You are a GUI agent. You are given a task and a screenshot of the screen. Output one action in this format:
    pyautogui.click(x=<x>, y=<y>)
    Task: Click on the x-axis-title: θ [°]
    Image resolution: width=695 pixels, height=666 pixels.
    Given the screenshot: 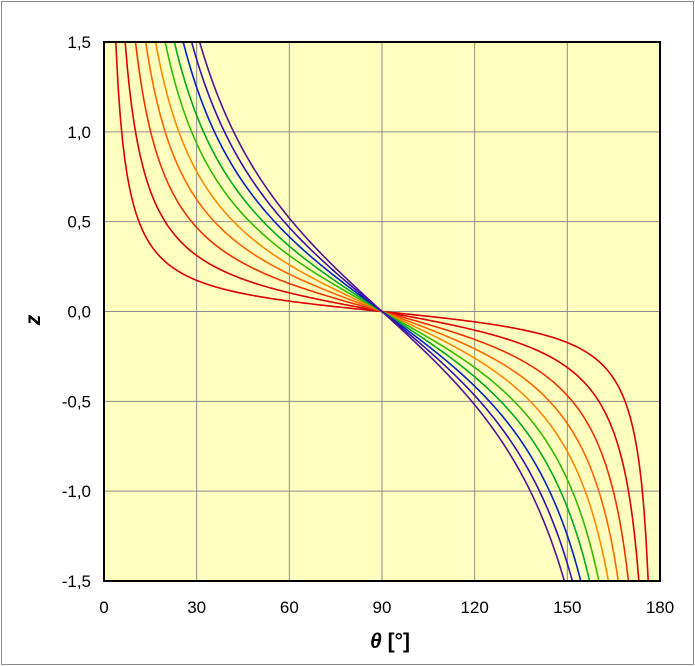 What is the action you would take?
    pyautogui.click(x=390, y=641)
    